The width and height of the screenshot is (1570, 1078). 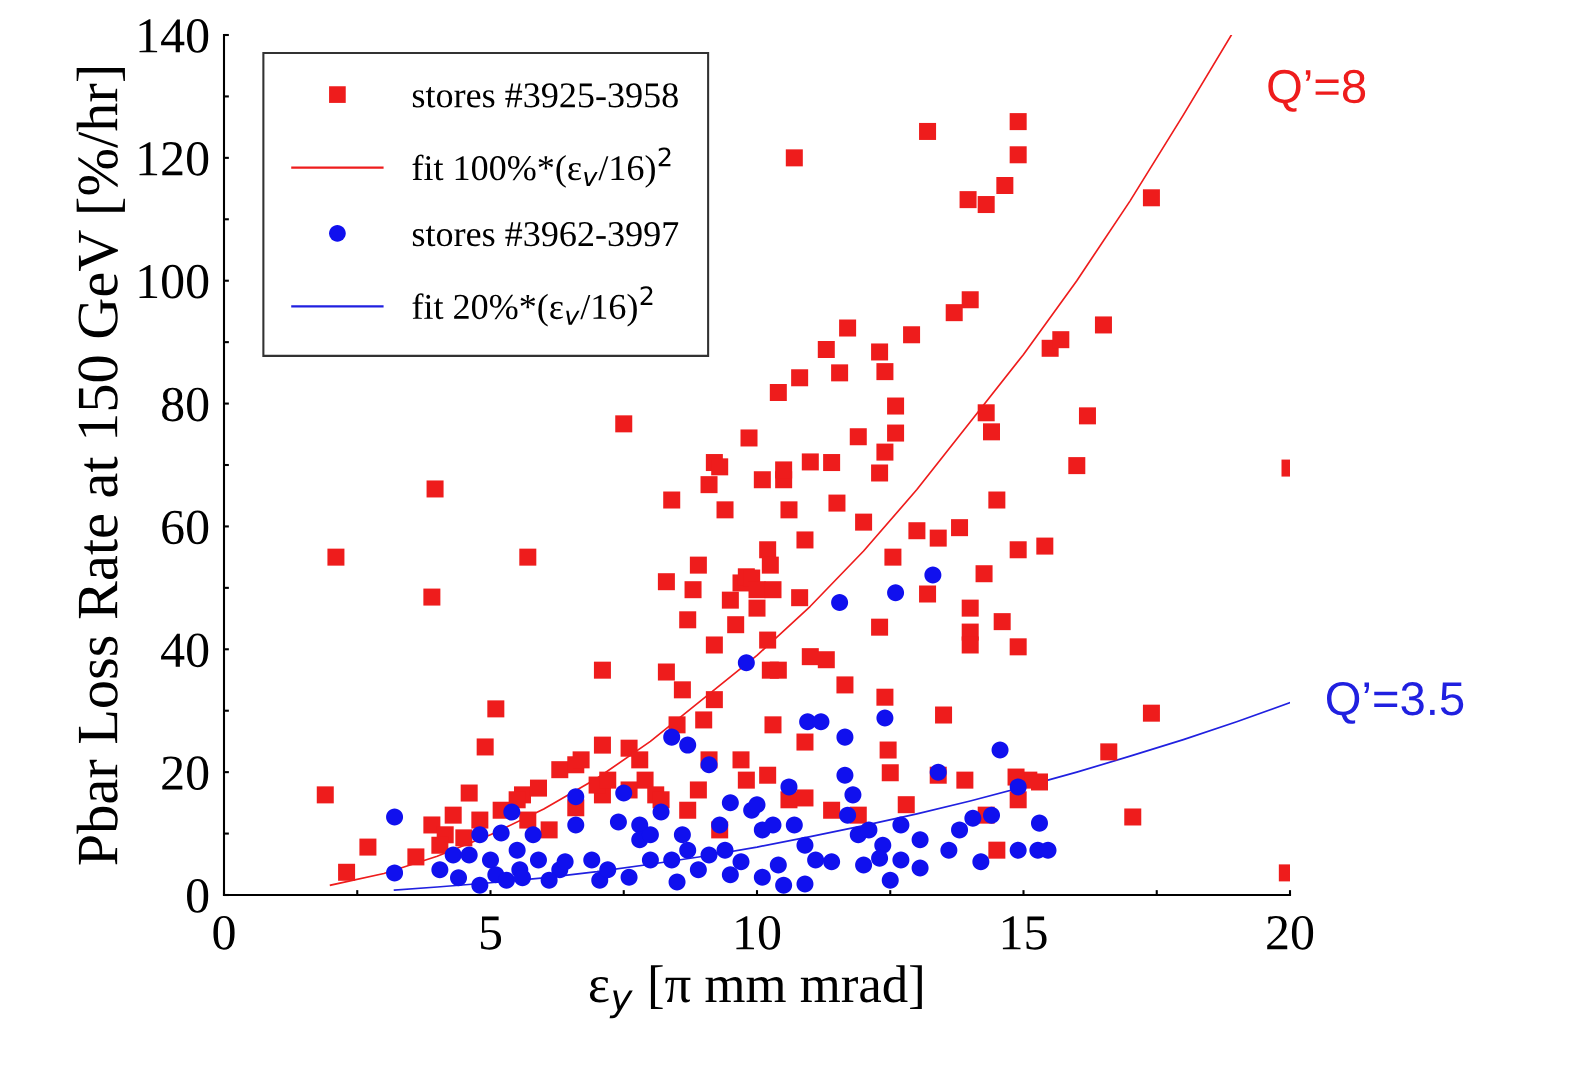 I want to click on y-axis-title: Pbar Loss Rate at 150 GeV [%/hr], so click(x=100, y=466).